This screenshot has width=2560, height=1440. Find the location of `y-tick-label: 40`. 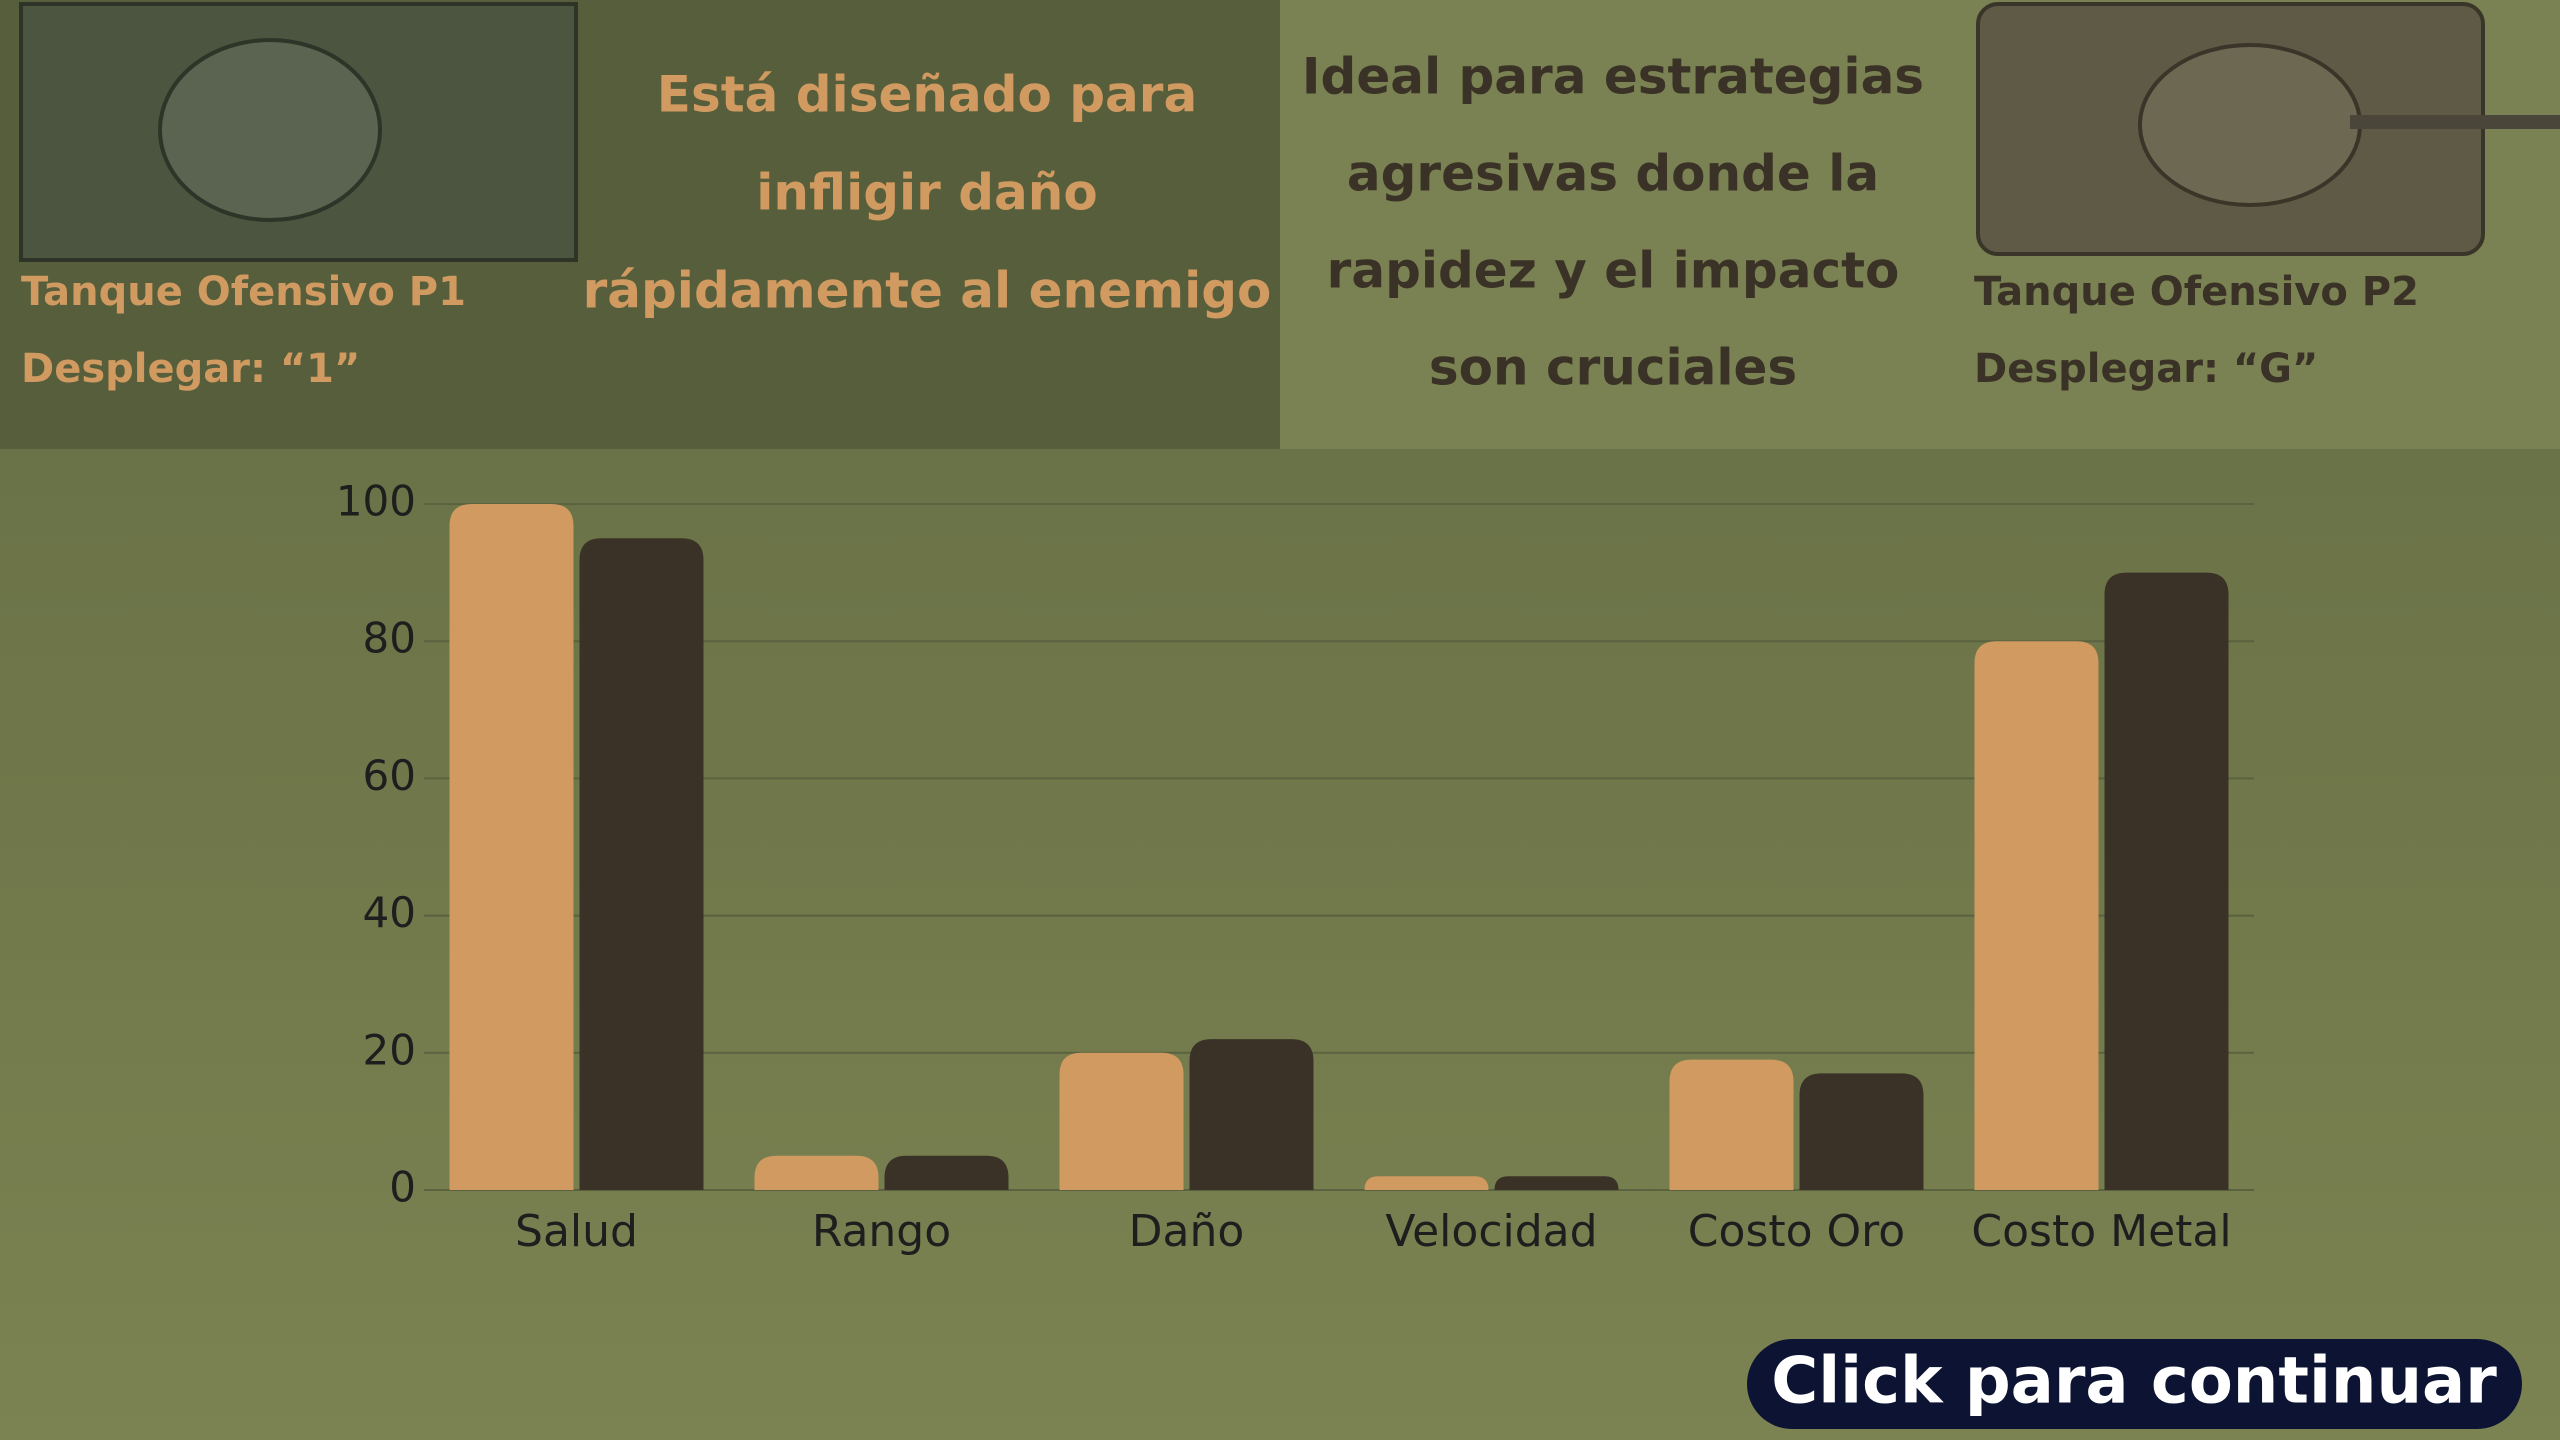

y-tick-label: 40 is located at coordinates (389, 912).